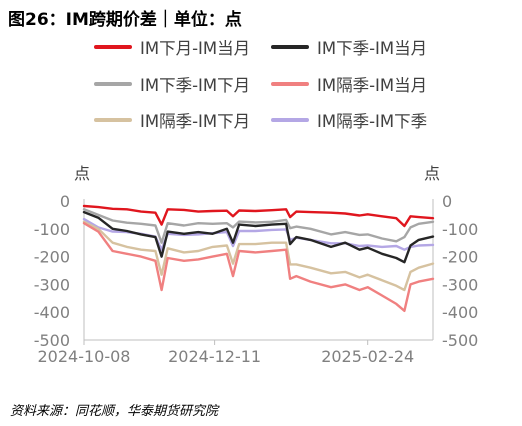  What do you see at coordinates (65, 201) in the screenshot?
I see `y-tick-label-left: 0` at bounding box center [65, 201].